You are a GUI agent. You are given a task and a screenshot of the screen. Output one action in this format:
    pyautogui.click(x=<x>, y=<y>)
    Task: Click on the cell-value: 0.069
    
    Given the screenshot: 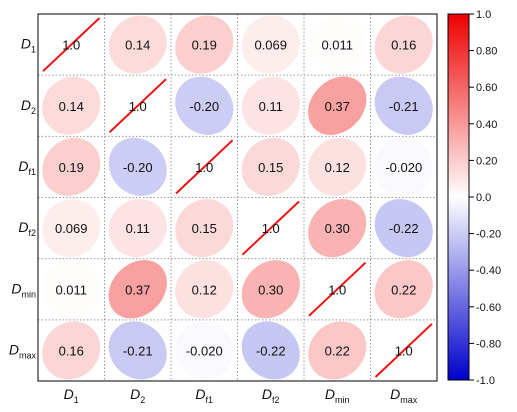 What is the action you would take?
    pyautogui.click(x=71, y=228)
    